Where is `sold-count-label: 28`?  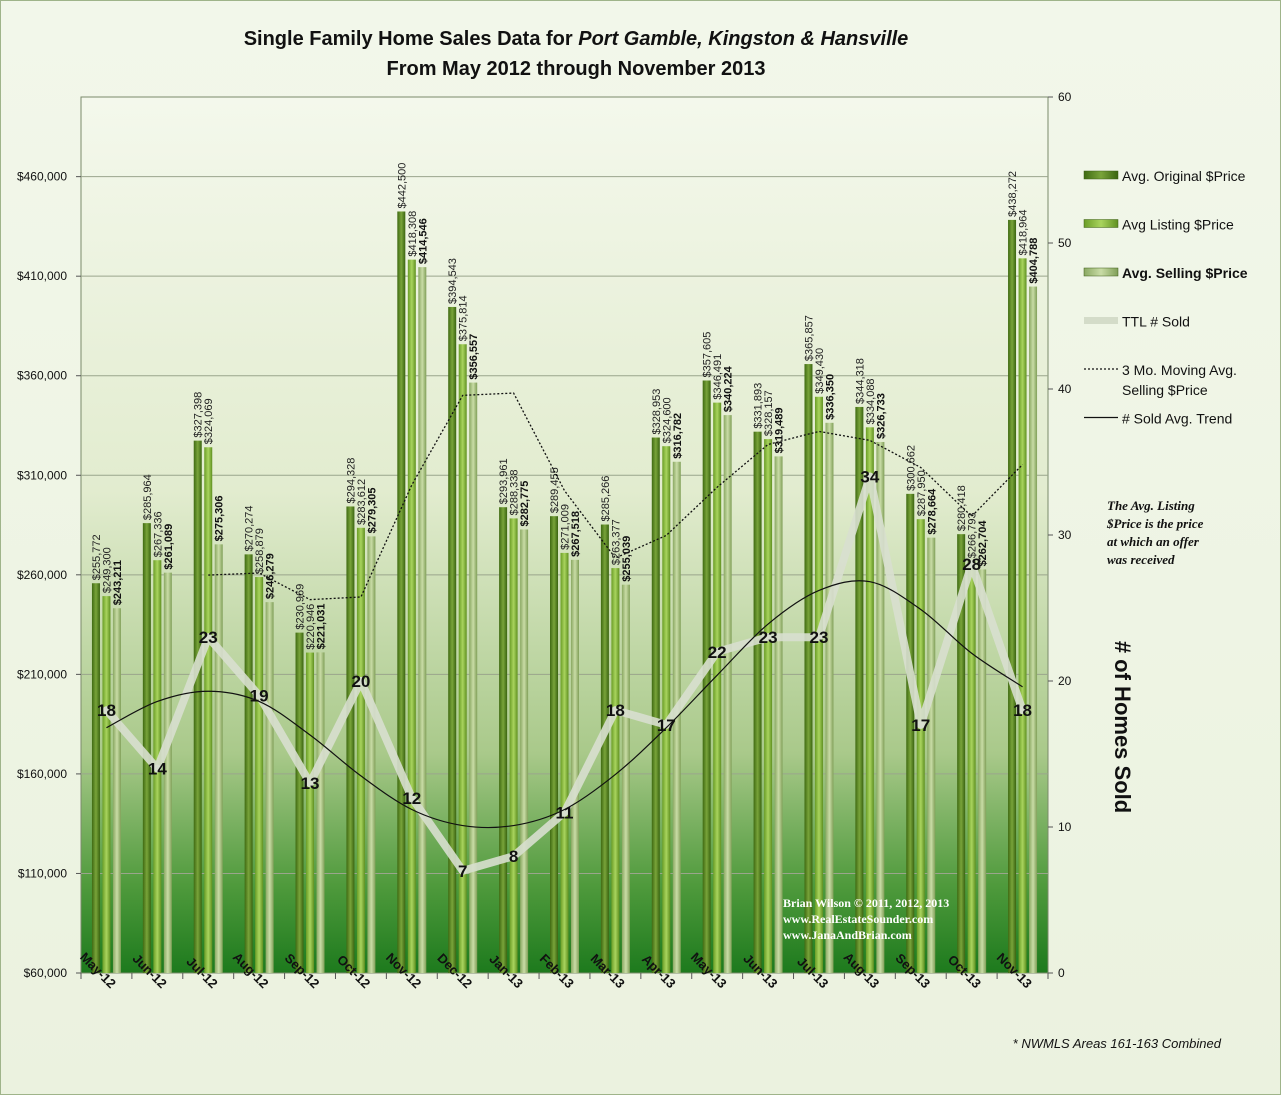 sold-count-label: 28 is located at coordinates (971, 564).